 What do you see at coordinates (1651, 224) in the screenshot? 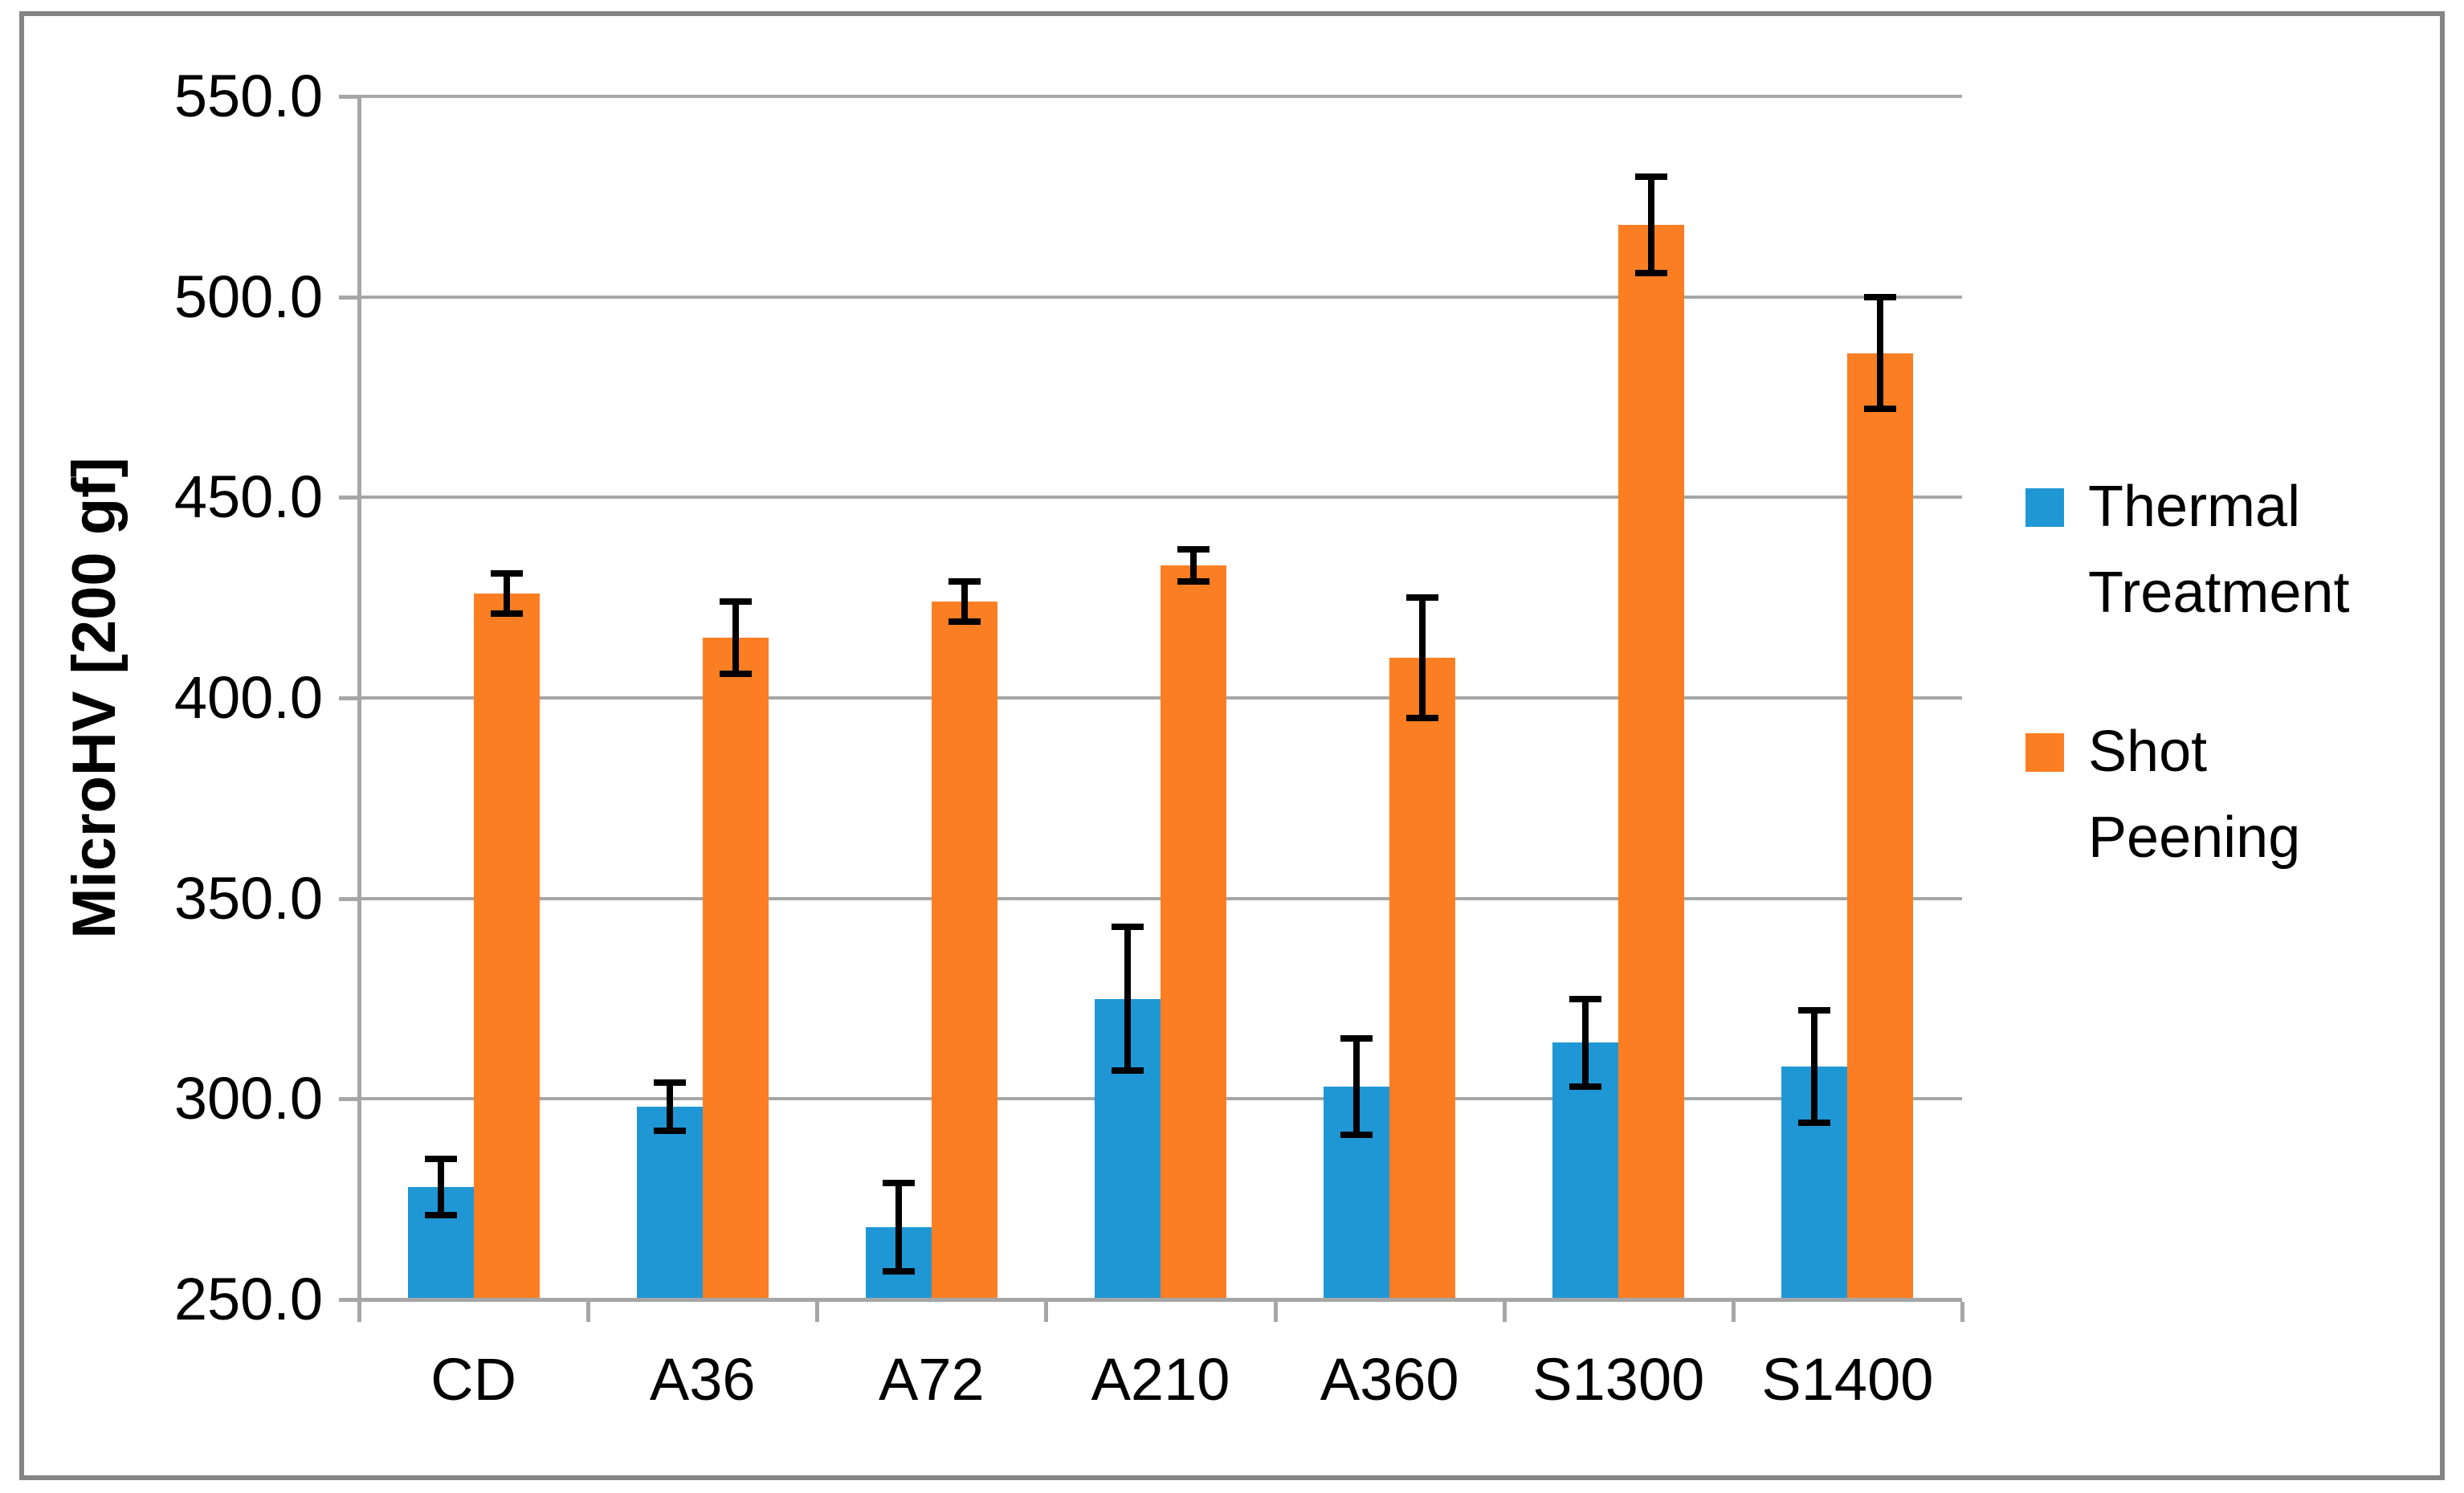
I see `errorbar-shot-peening-s1300-stem` at bounding box center [1651, 224].